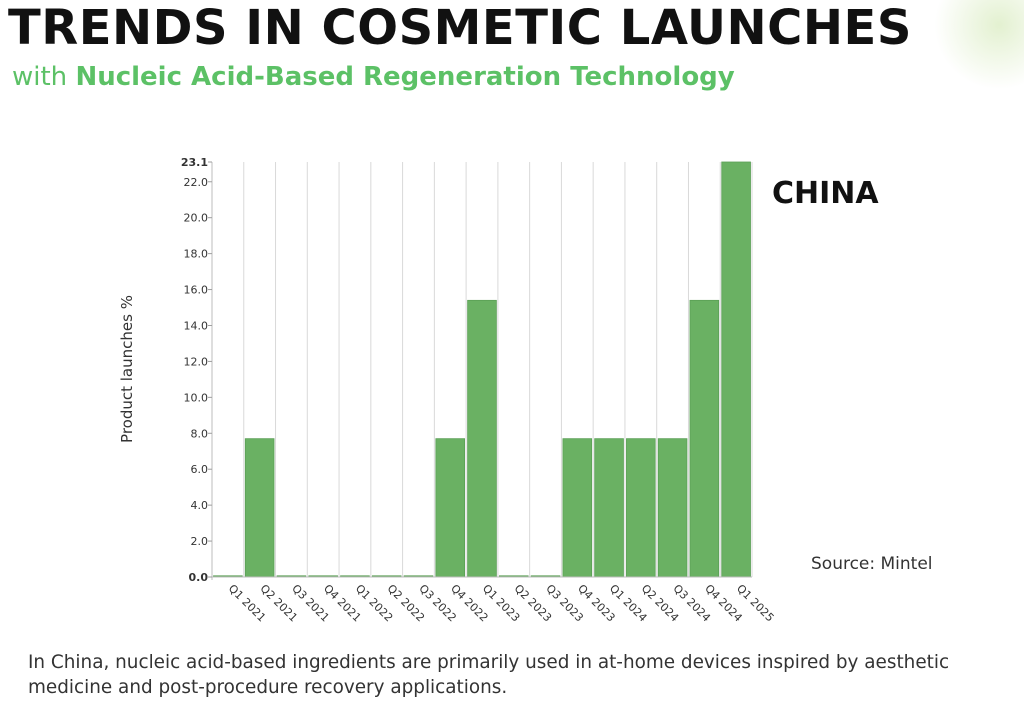  I want to click on y-tick-label: 0.0, so click(199, 577).